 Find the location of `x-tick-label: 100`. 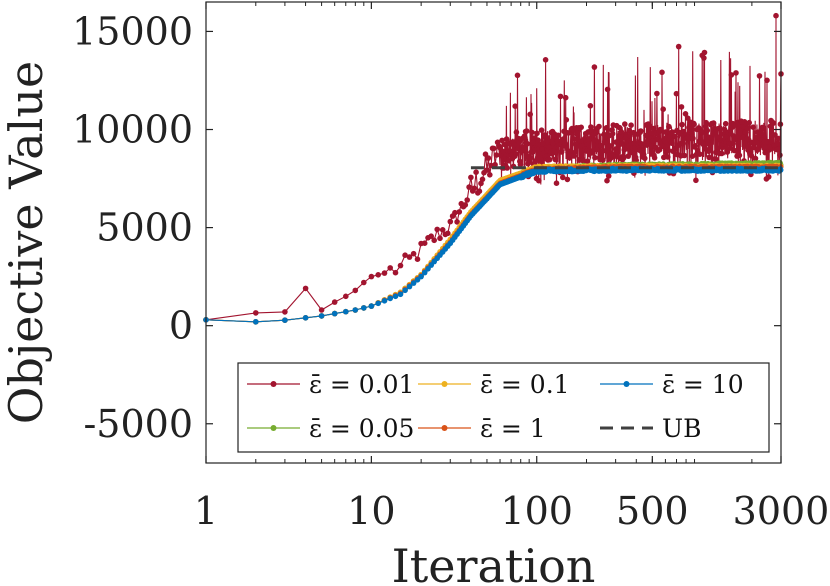

x-tick-label: 100 is located at coordinates (536, 511).